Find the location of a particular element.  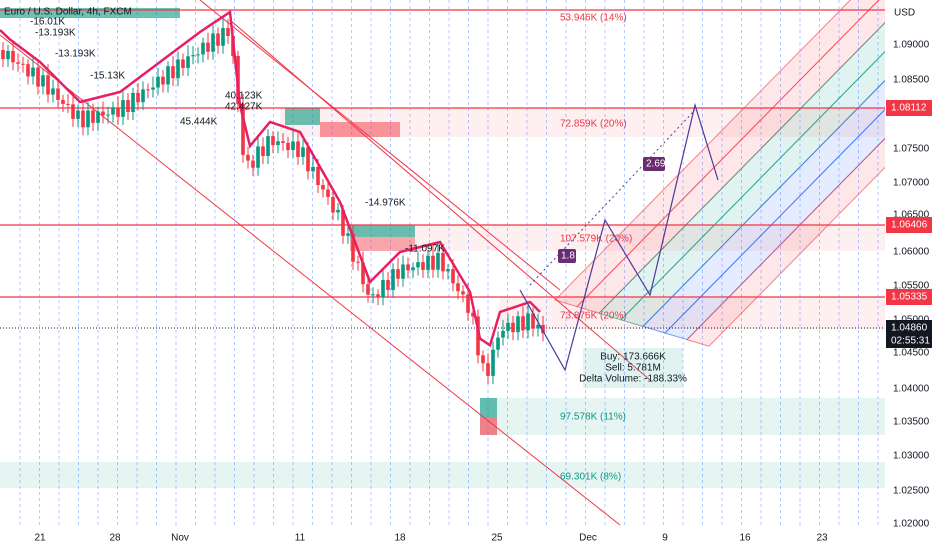

pitchfork-band is located at coordinates (798, 201).